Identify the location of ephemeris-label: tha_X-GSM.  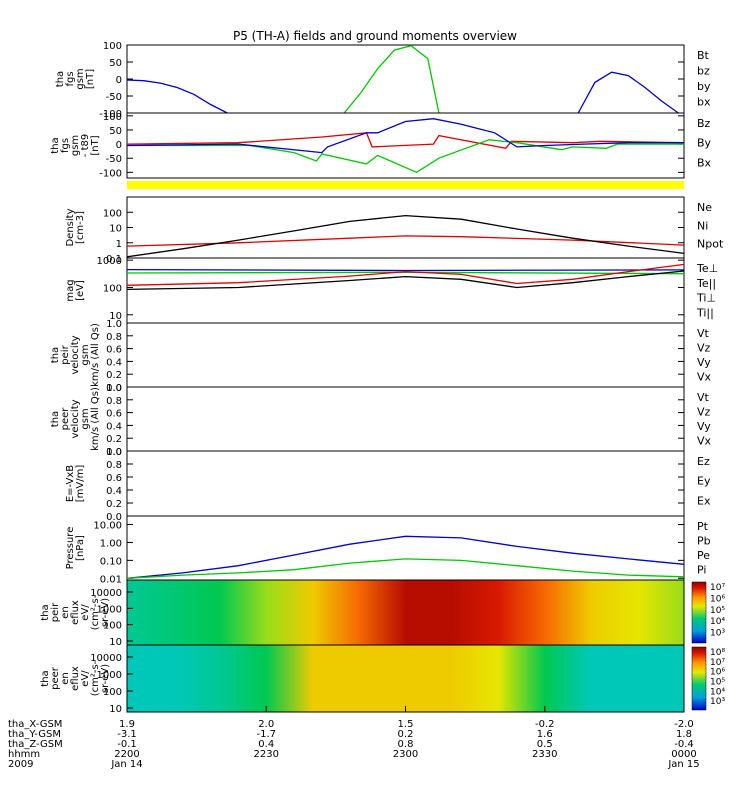
(35, 724).